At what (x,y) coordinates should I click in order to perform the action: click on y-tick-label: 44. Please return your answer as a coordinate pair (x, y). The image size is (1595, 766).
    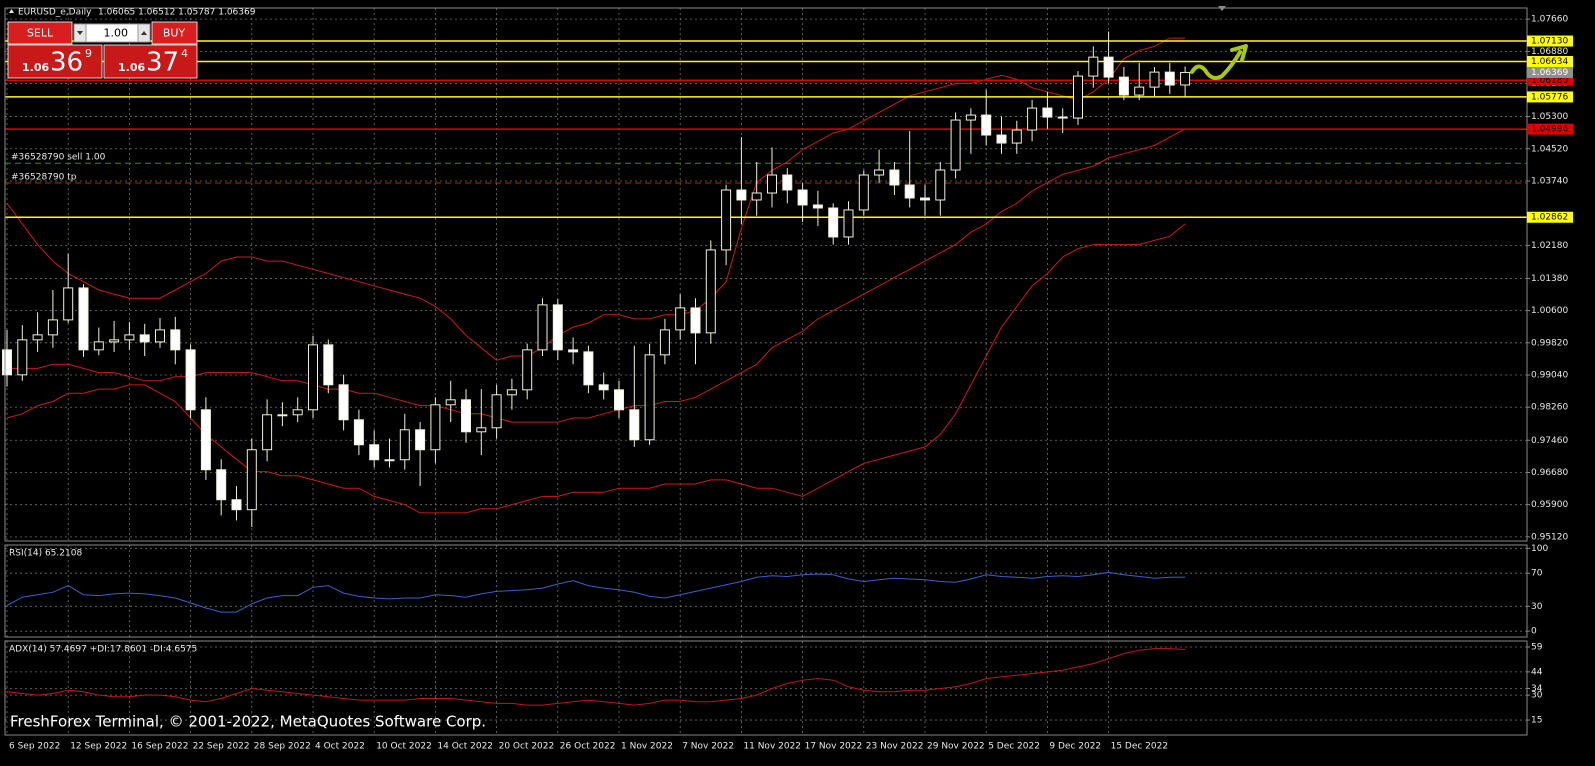
    Looking at the image, I should click on (1537, 672).